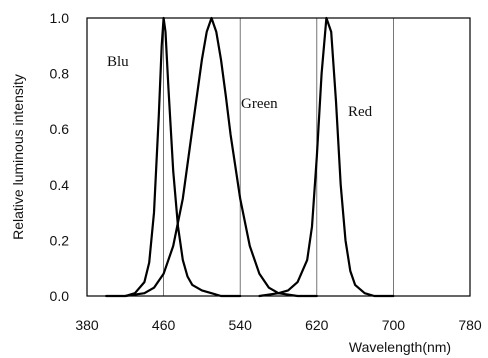  What do you see at coordinates (470, 325) in the screenshot?
I see `x-tick-label: 780` at bounding box center [470, 325].